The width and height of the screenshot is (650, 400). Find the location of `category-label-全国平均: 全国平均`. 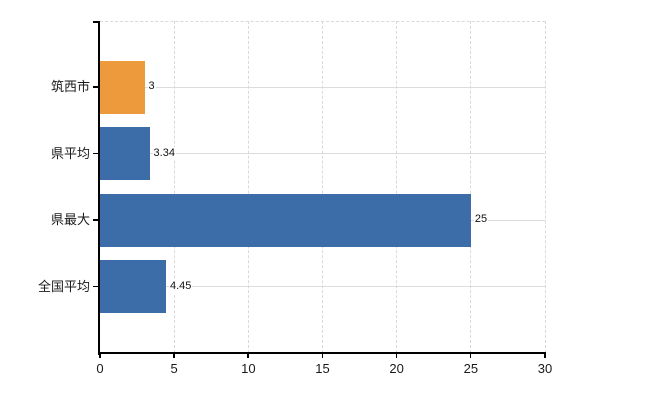

category-label-全国平均: 全国平均 is located at coordinates (63, 286).